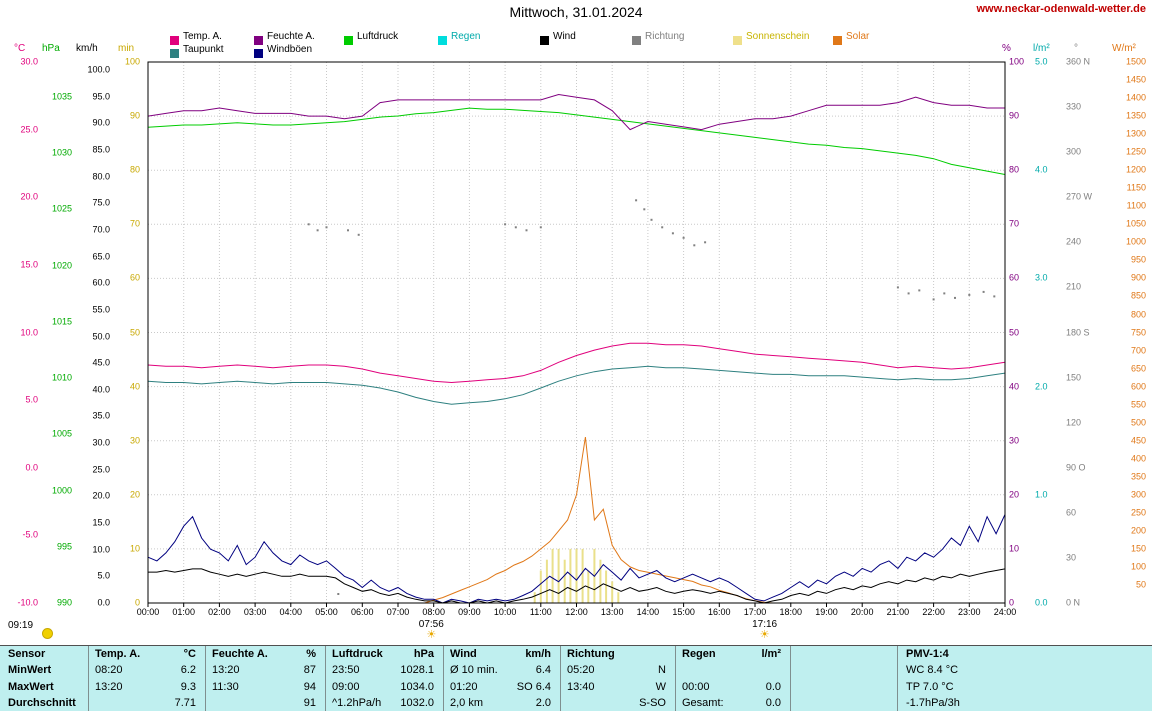  I want to click on axis-tick-kmh: 35.0, so click(101, 415).